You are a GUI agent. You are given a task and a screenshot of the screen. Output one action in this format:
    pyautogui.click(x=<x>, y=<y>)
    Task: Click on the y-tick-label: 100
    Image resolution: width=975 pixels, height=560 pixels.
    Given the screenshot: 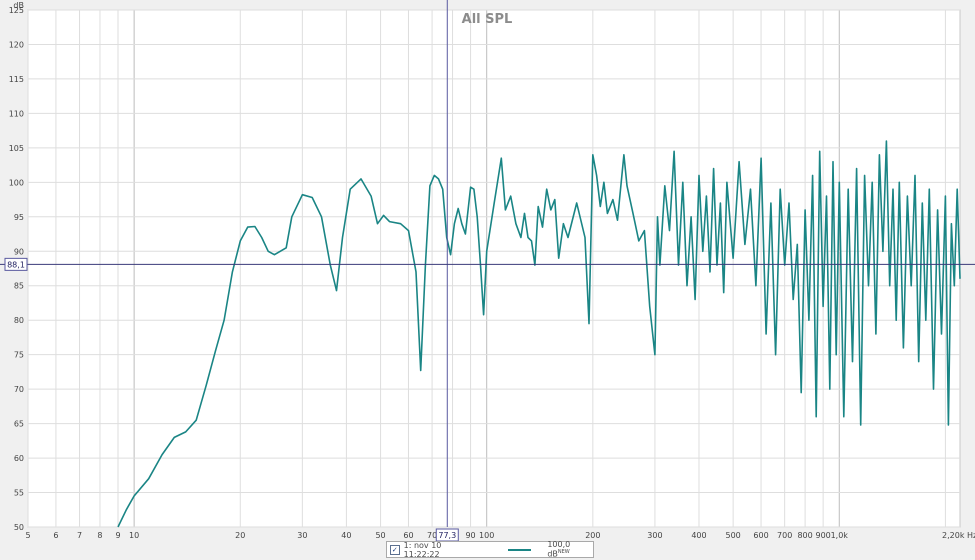 What is the action you would take?
    pyautogui.click(x=16, y=182)
    